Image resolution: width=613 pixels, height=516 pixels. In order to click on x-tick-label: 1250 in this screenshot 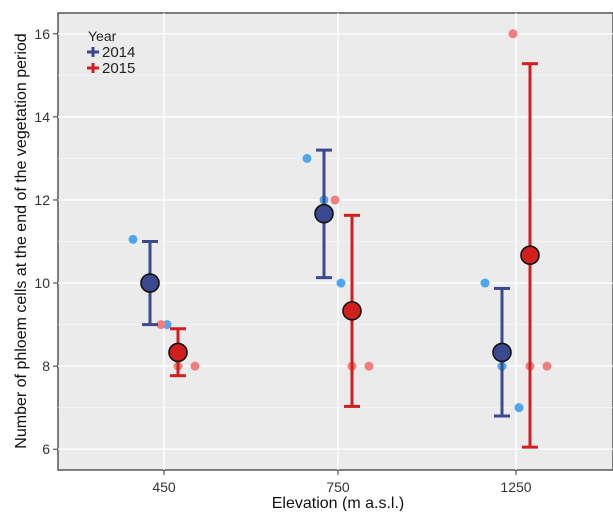, I will do `click(515, 487)`.